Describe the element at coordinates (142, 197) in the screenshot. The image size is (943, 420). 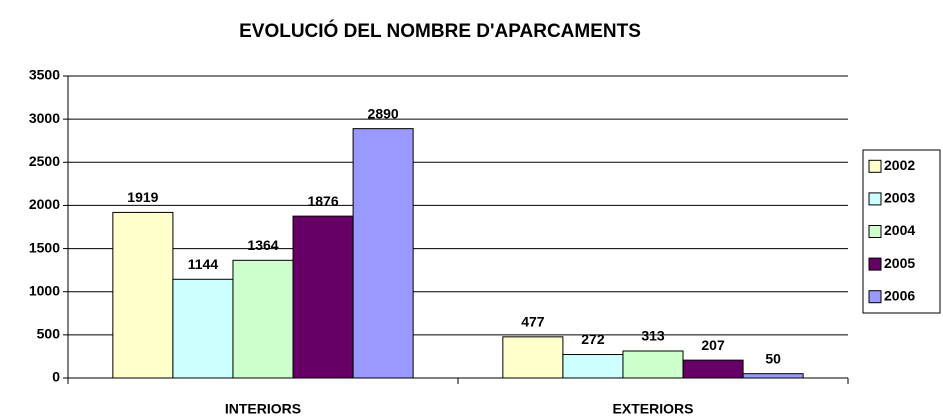
I see `data-label: 1919` at that location.